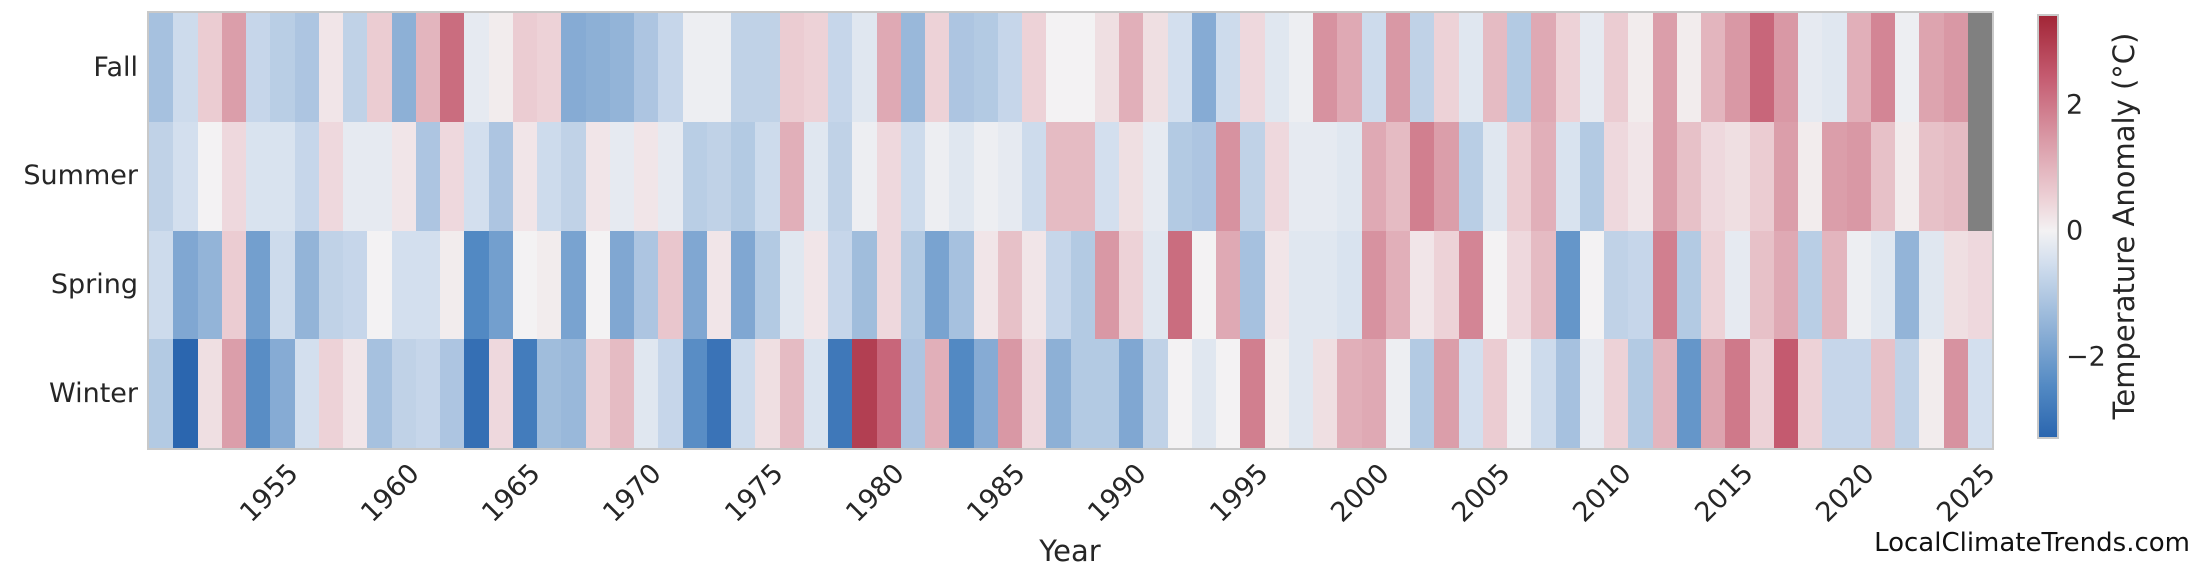 This screenshot has width=2200, height=585. Describe the element at coordinates (549, 176) in the screenshot. I see `cell-summer-1966` at that location.